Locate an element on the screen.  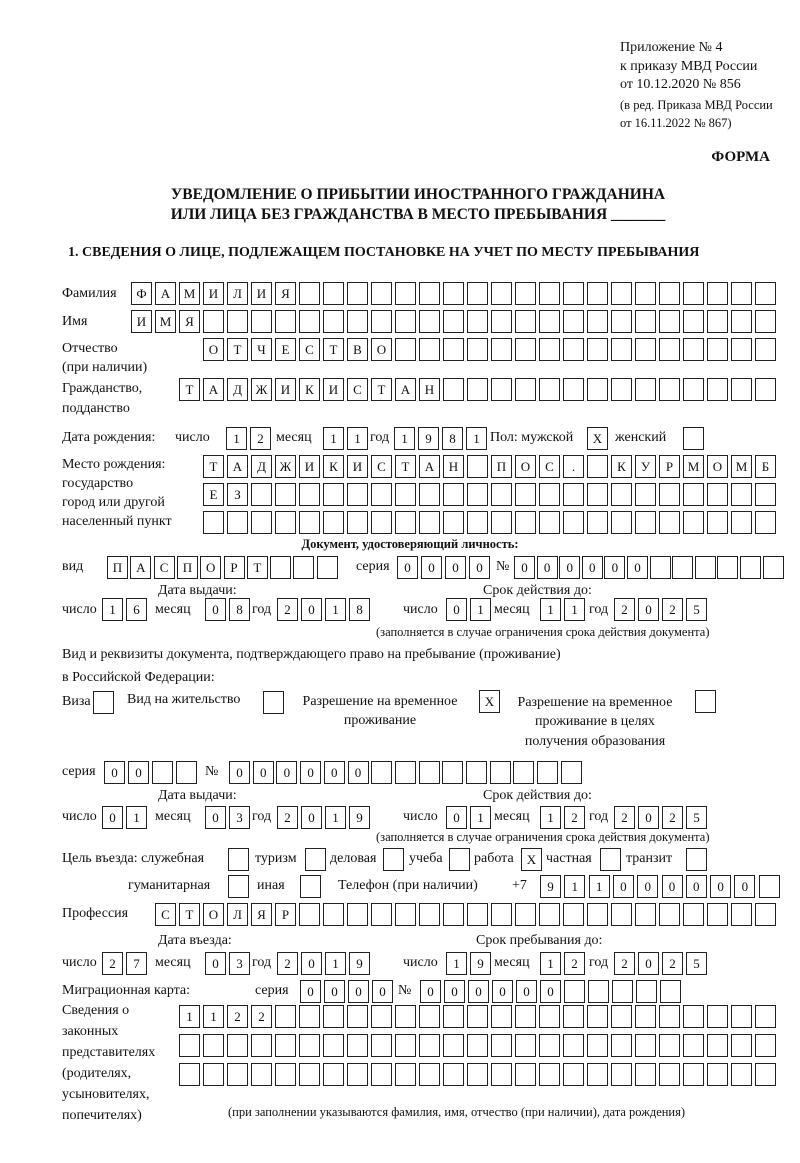
char-cell: У is located at coordinates (645, 466).